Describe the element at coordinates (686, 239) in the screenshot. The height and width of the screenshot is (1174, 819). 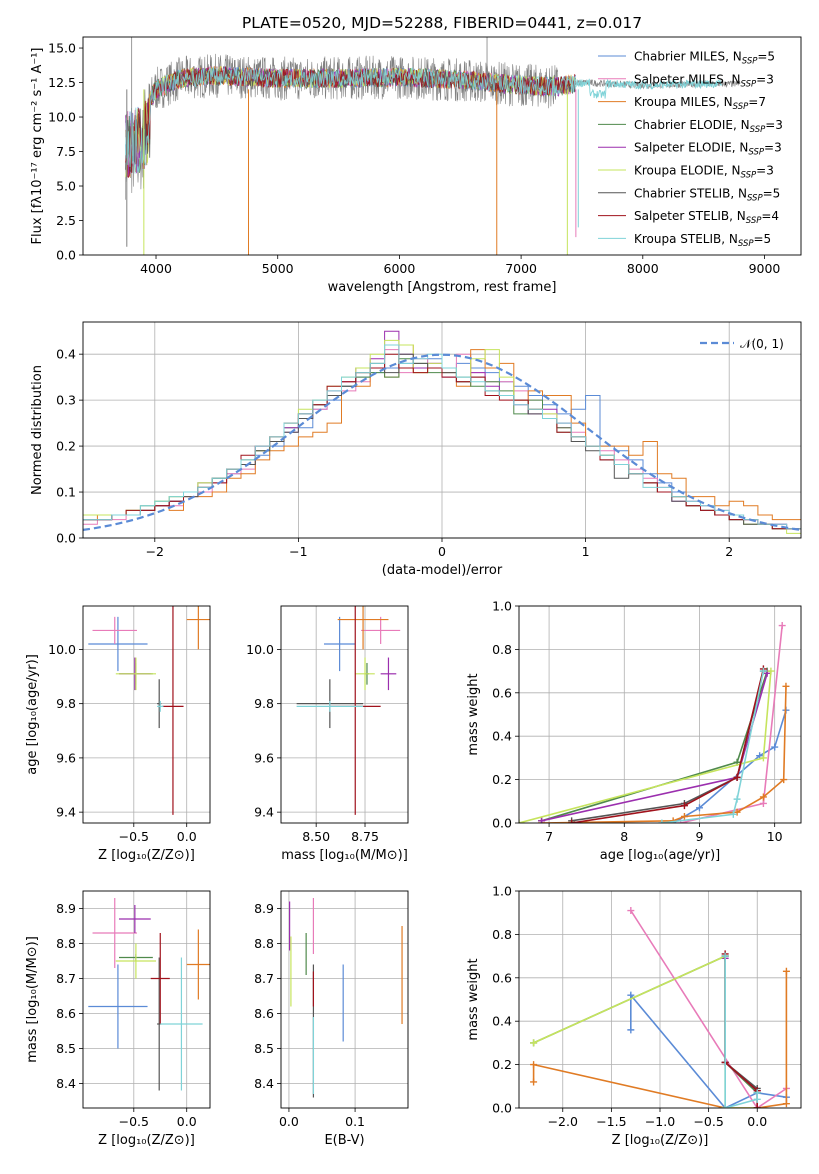
I see `legend-name: Kroupa STELIB, N` at that location.